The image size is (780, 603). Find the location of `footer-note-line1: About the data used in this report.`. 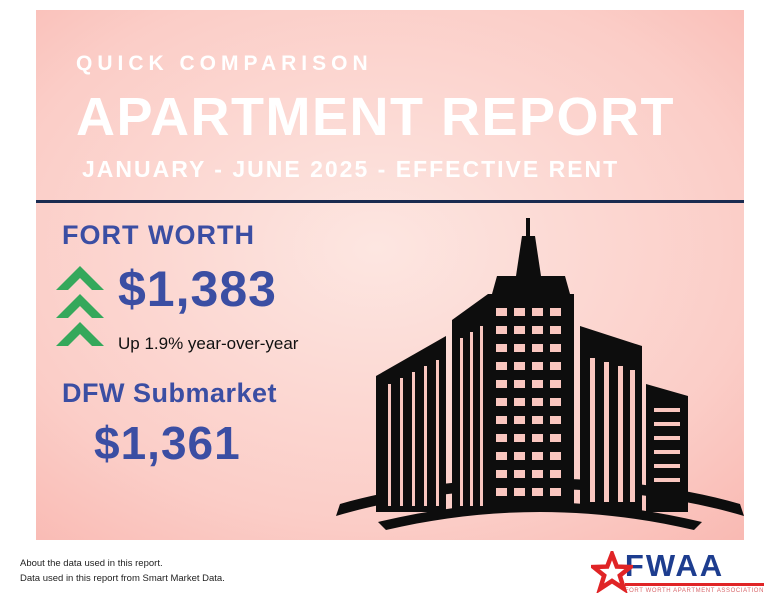

footer-note-line1: About the data used in this report. is located at coordinates (91, 563).